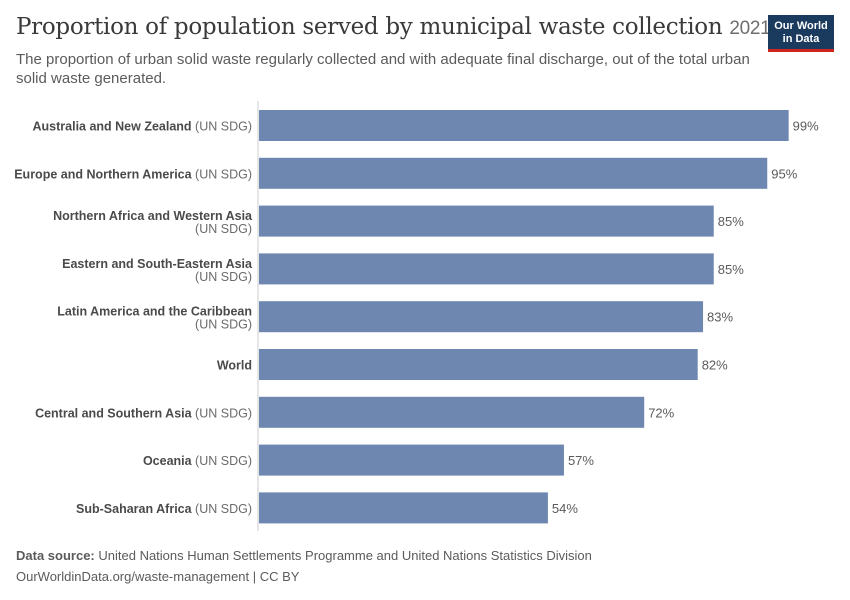  I want to click on owid-logo: Our World in Data, so click(801, 33).